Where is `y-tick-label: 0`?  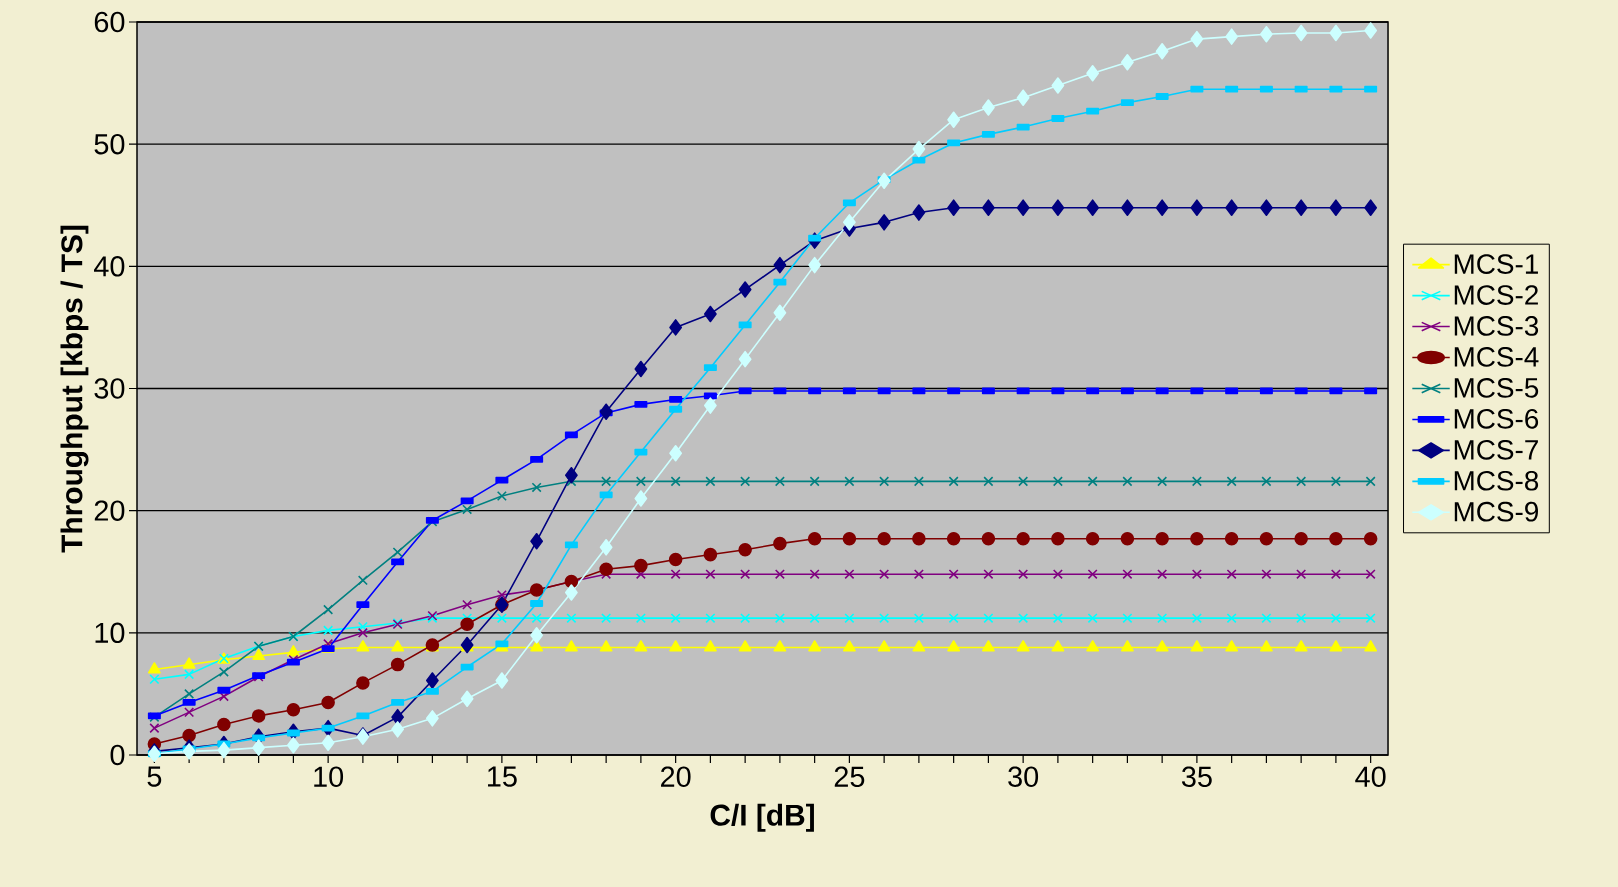 y-tick-label: 0 is located at coordinates (117, 755).